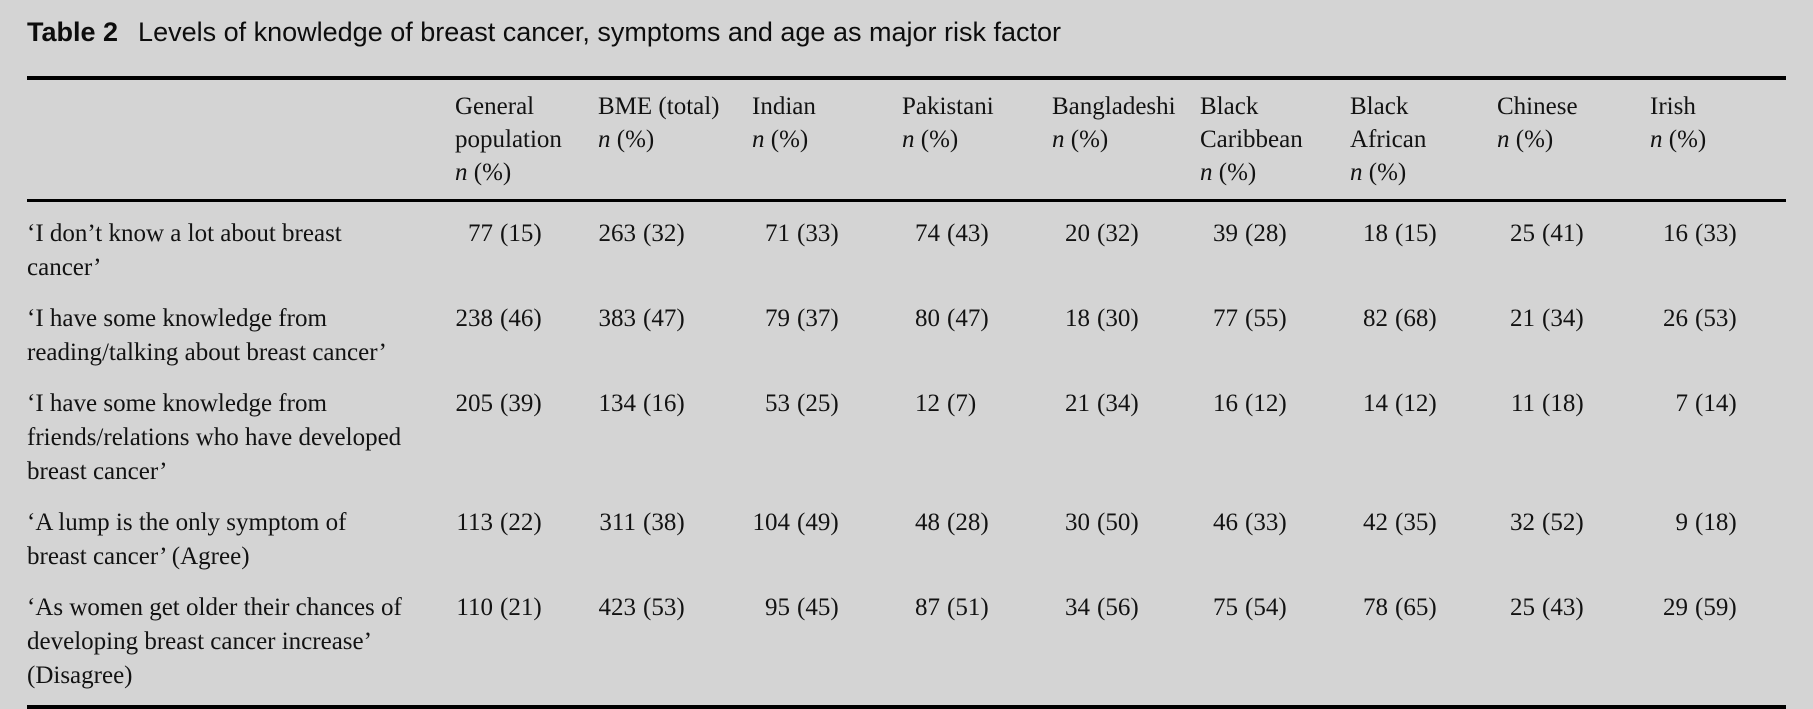 The height and width of the screenshot is (709, 1813). I want to click on cell-count: 110, so click(474, 607).